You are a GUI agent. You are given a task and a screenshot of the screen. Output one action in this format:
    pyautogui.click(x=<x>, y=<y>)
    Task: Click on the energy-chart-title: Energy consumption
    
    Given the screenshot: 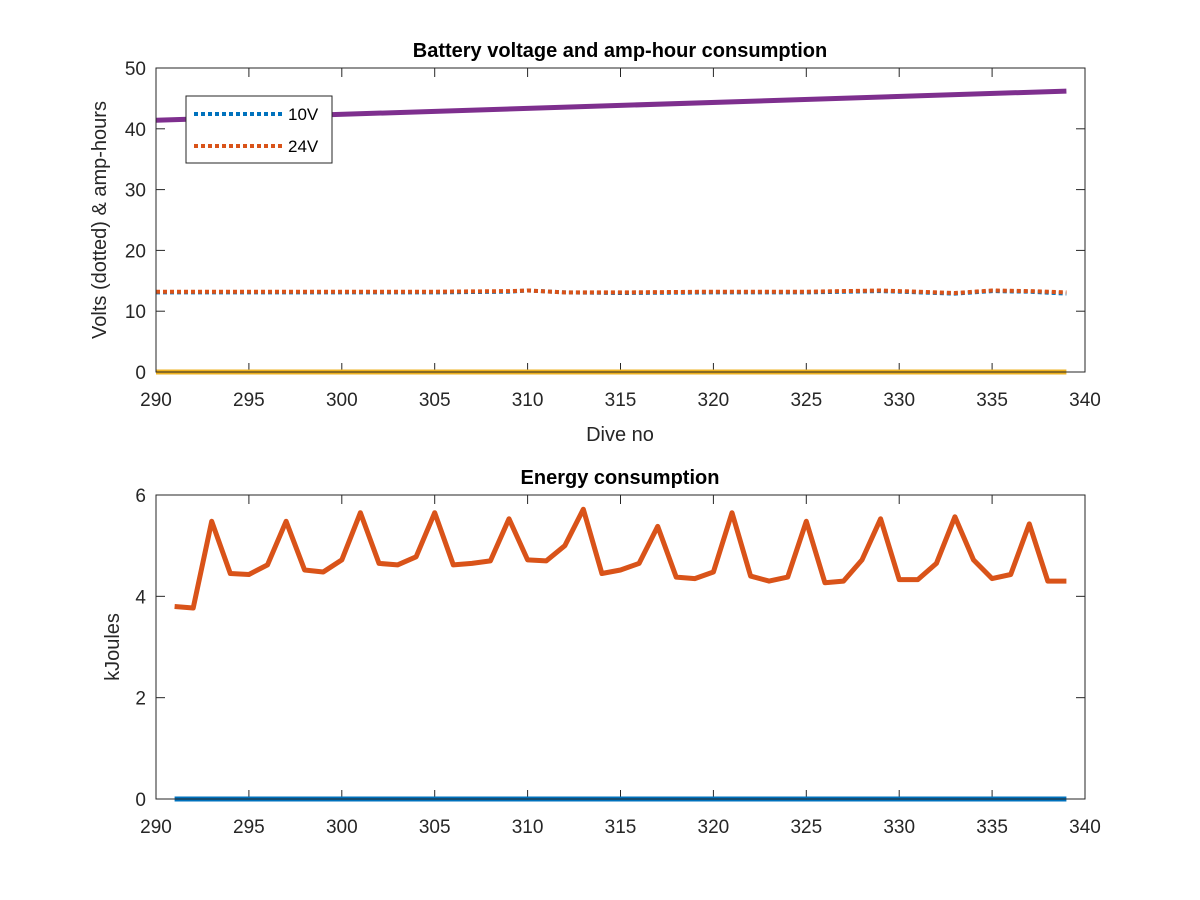 What is the action you would take?
    pyautogui.click(x=620, y=478)
    